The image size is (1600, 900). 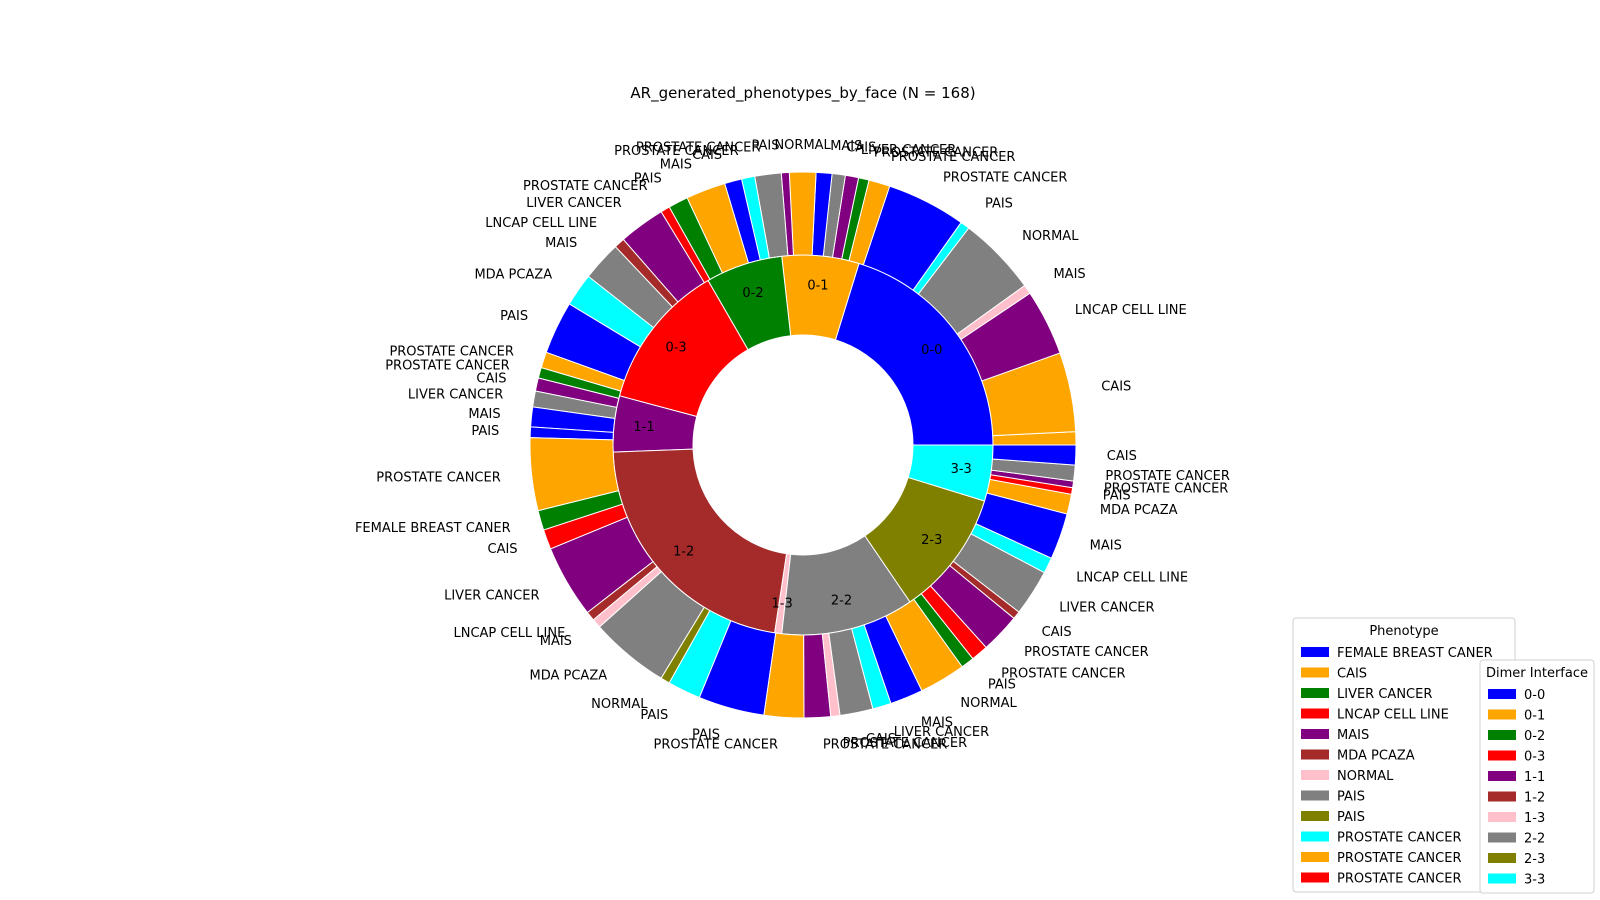 What do you see at coordinates (1534, 880) in the screenshot?
I see `legend-entry-1-9: 3-3` at bounding box center [1534, 880].